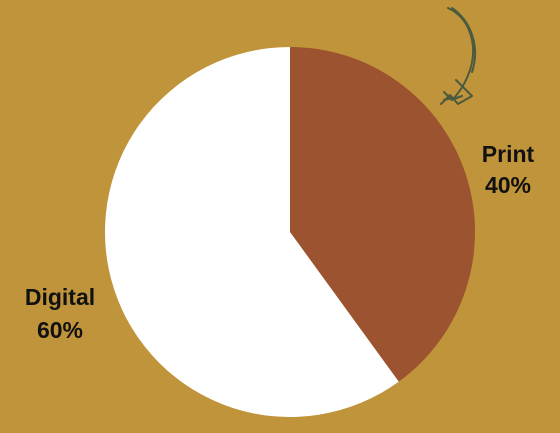 Image resolution: width=560 pixels, height=433 pixels. I want to click on hand-drawn-curved-arrow-icon, so click(458, 56).